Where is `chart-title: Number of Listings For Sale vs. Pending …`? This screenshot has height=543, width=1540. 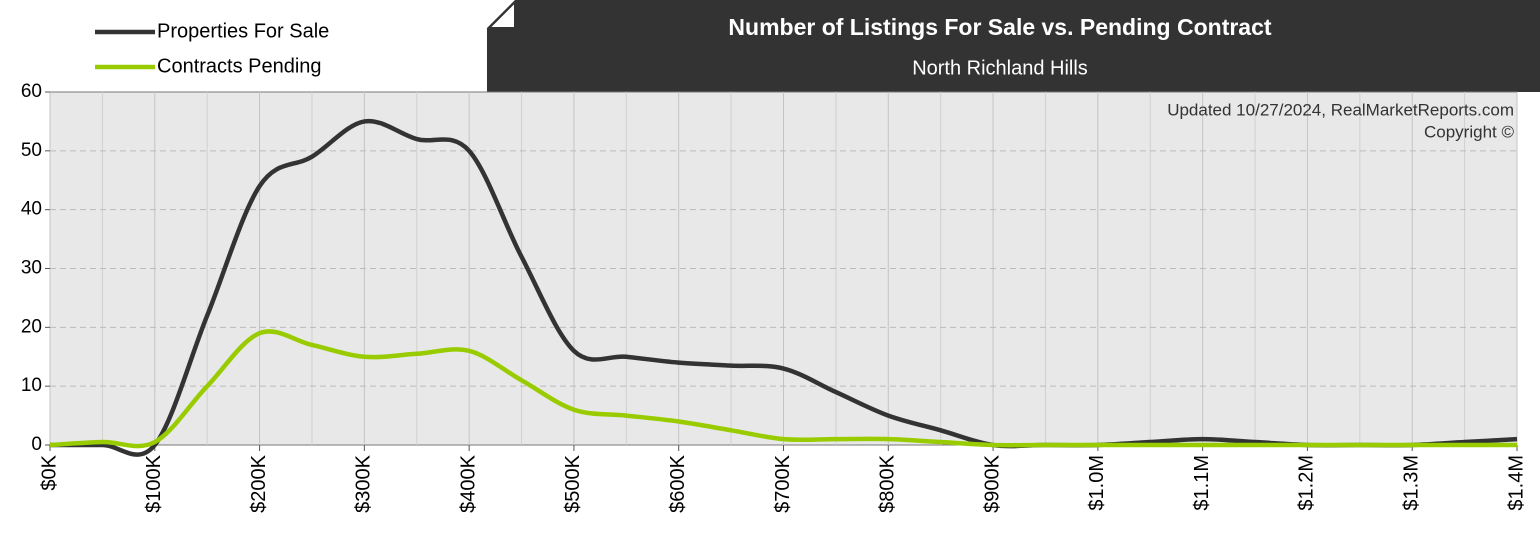
chart-title: Number of Listings For Sale vs. Pending … is located at coordinates (999, 27).